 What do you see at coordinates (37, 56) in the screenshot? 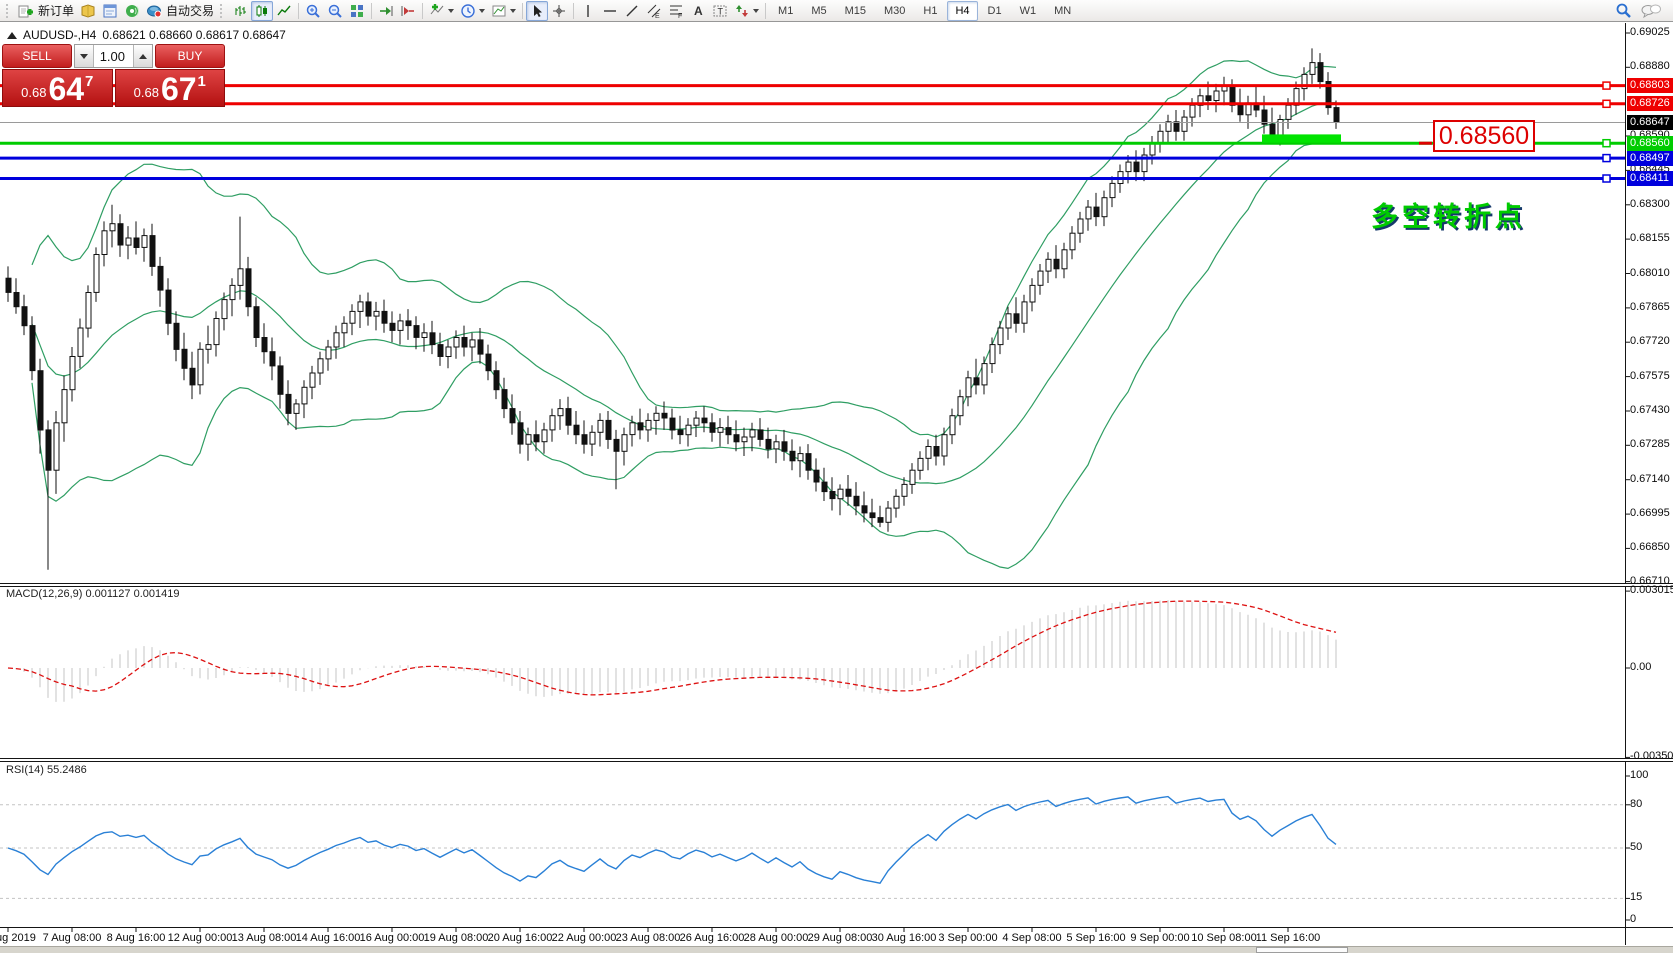
I see `sell-button: SELL` at bounding box center [37, 56].